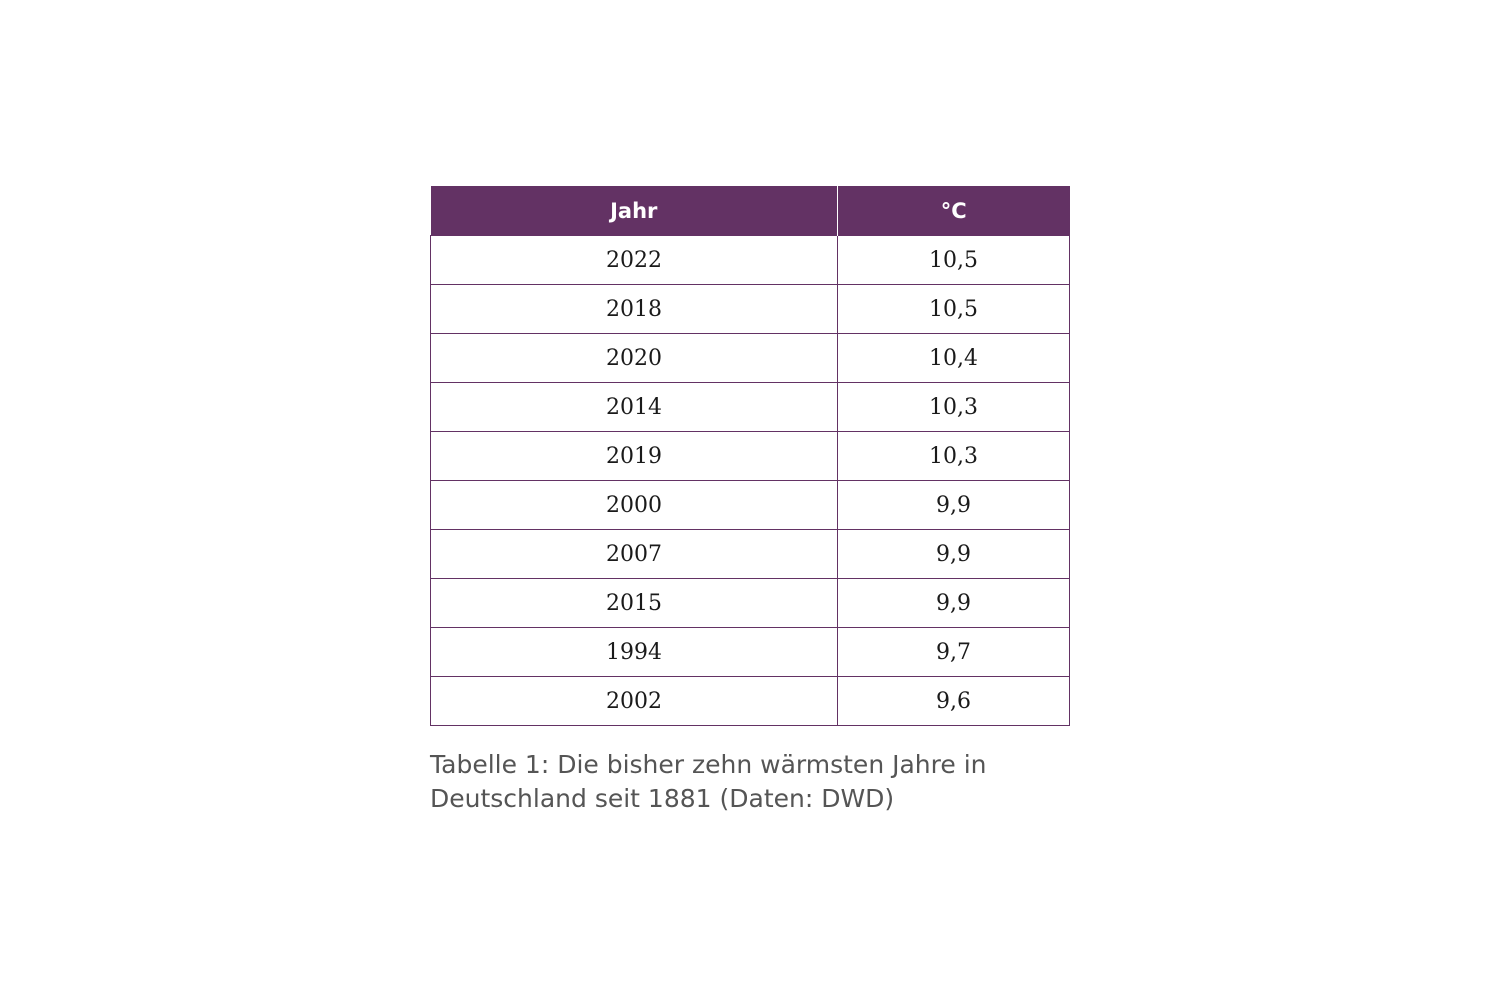 Image resolution: width=1500 pixels, height=1000 pixels. Describe the element at coordinates (634, 603) in the screenshot. I see `cell-year: 2015` at that location.